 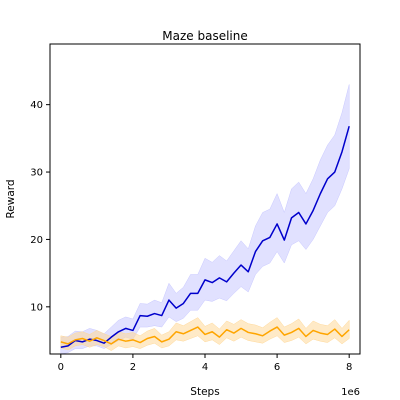 I want to click on x-axis-label: Steps, so click(x=204, y=392).